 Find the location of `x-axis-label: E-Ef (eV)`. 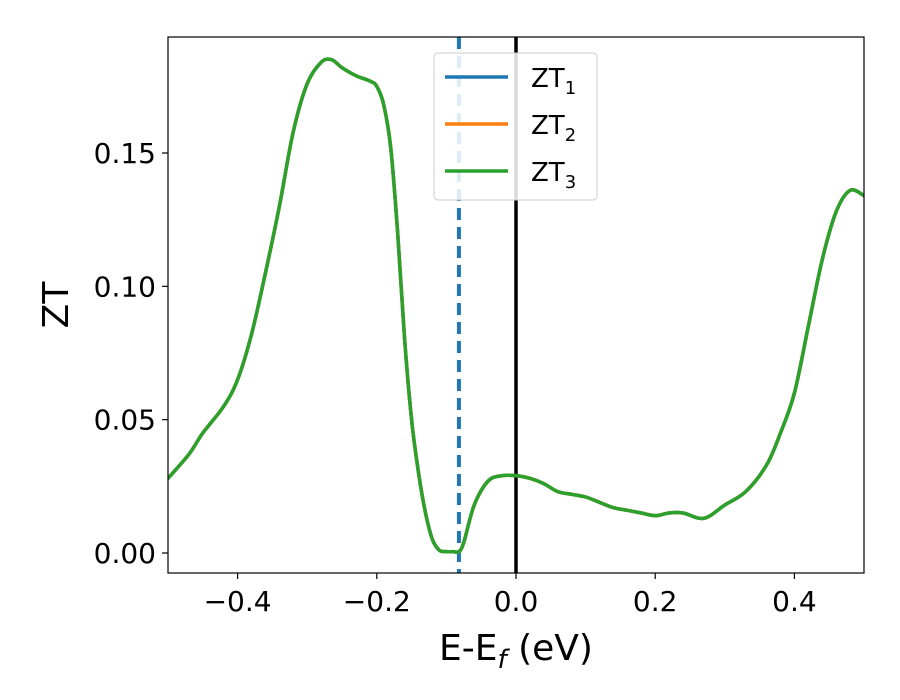

x-axis-label: E-Ef (eV) is located at coordinates (516, 651).